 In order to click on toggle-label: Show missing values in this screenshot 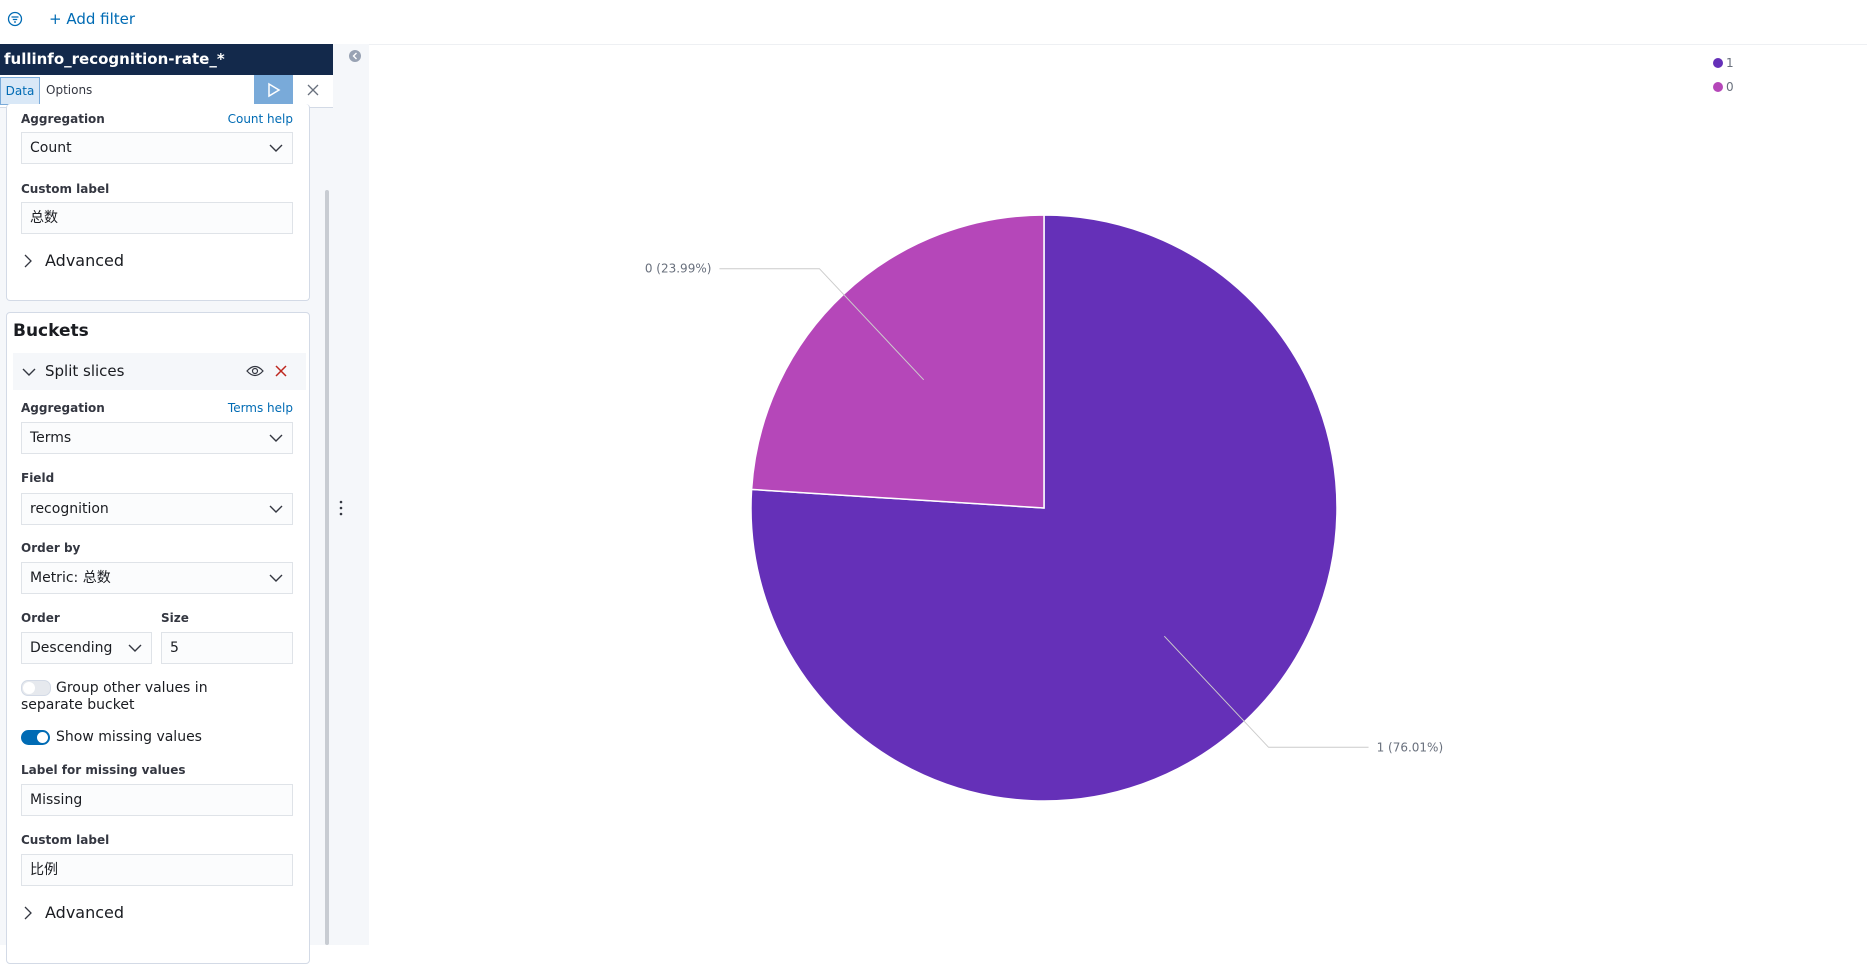, I will do `click(129, 737)`.